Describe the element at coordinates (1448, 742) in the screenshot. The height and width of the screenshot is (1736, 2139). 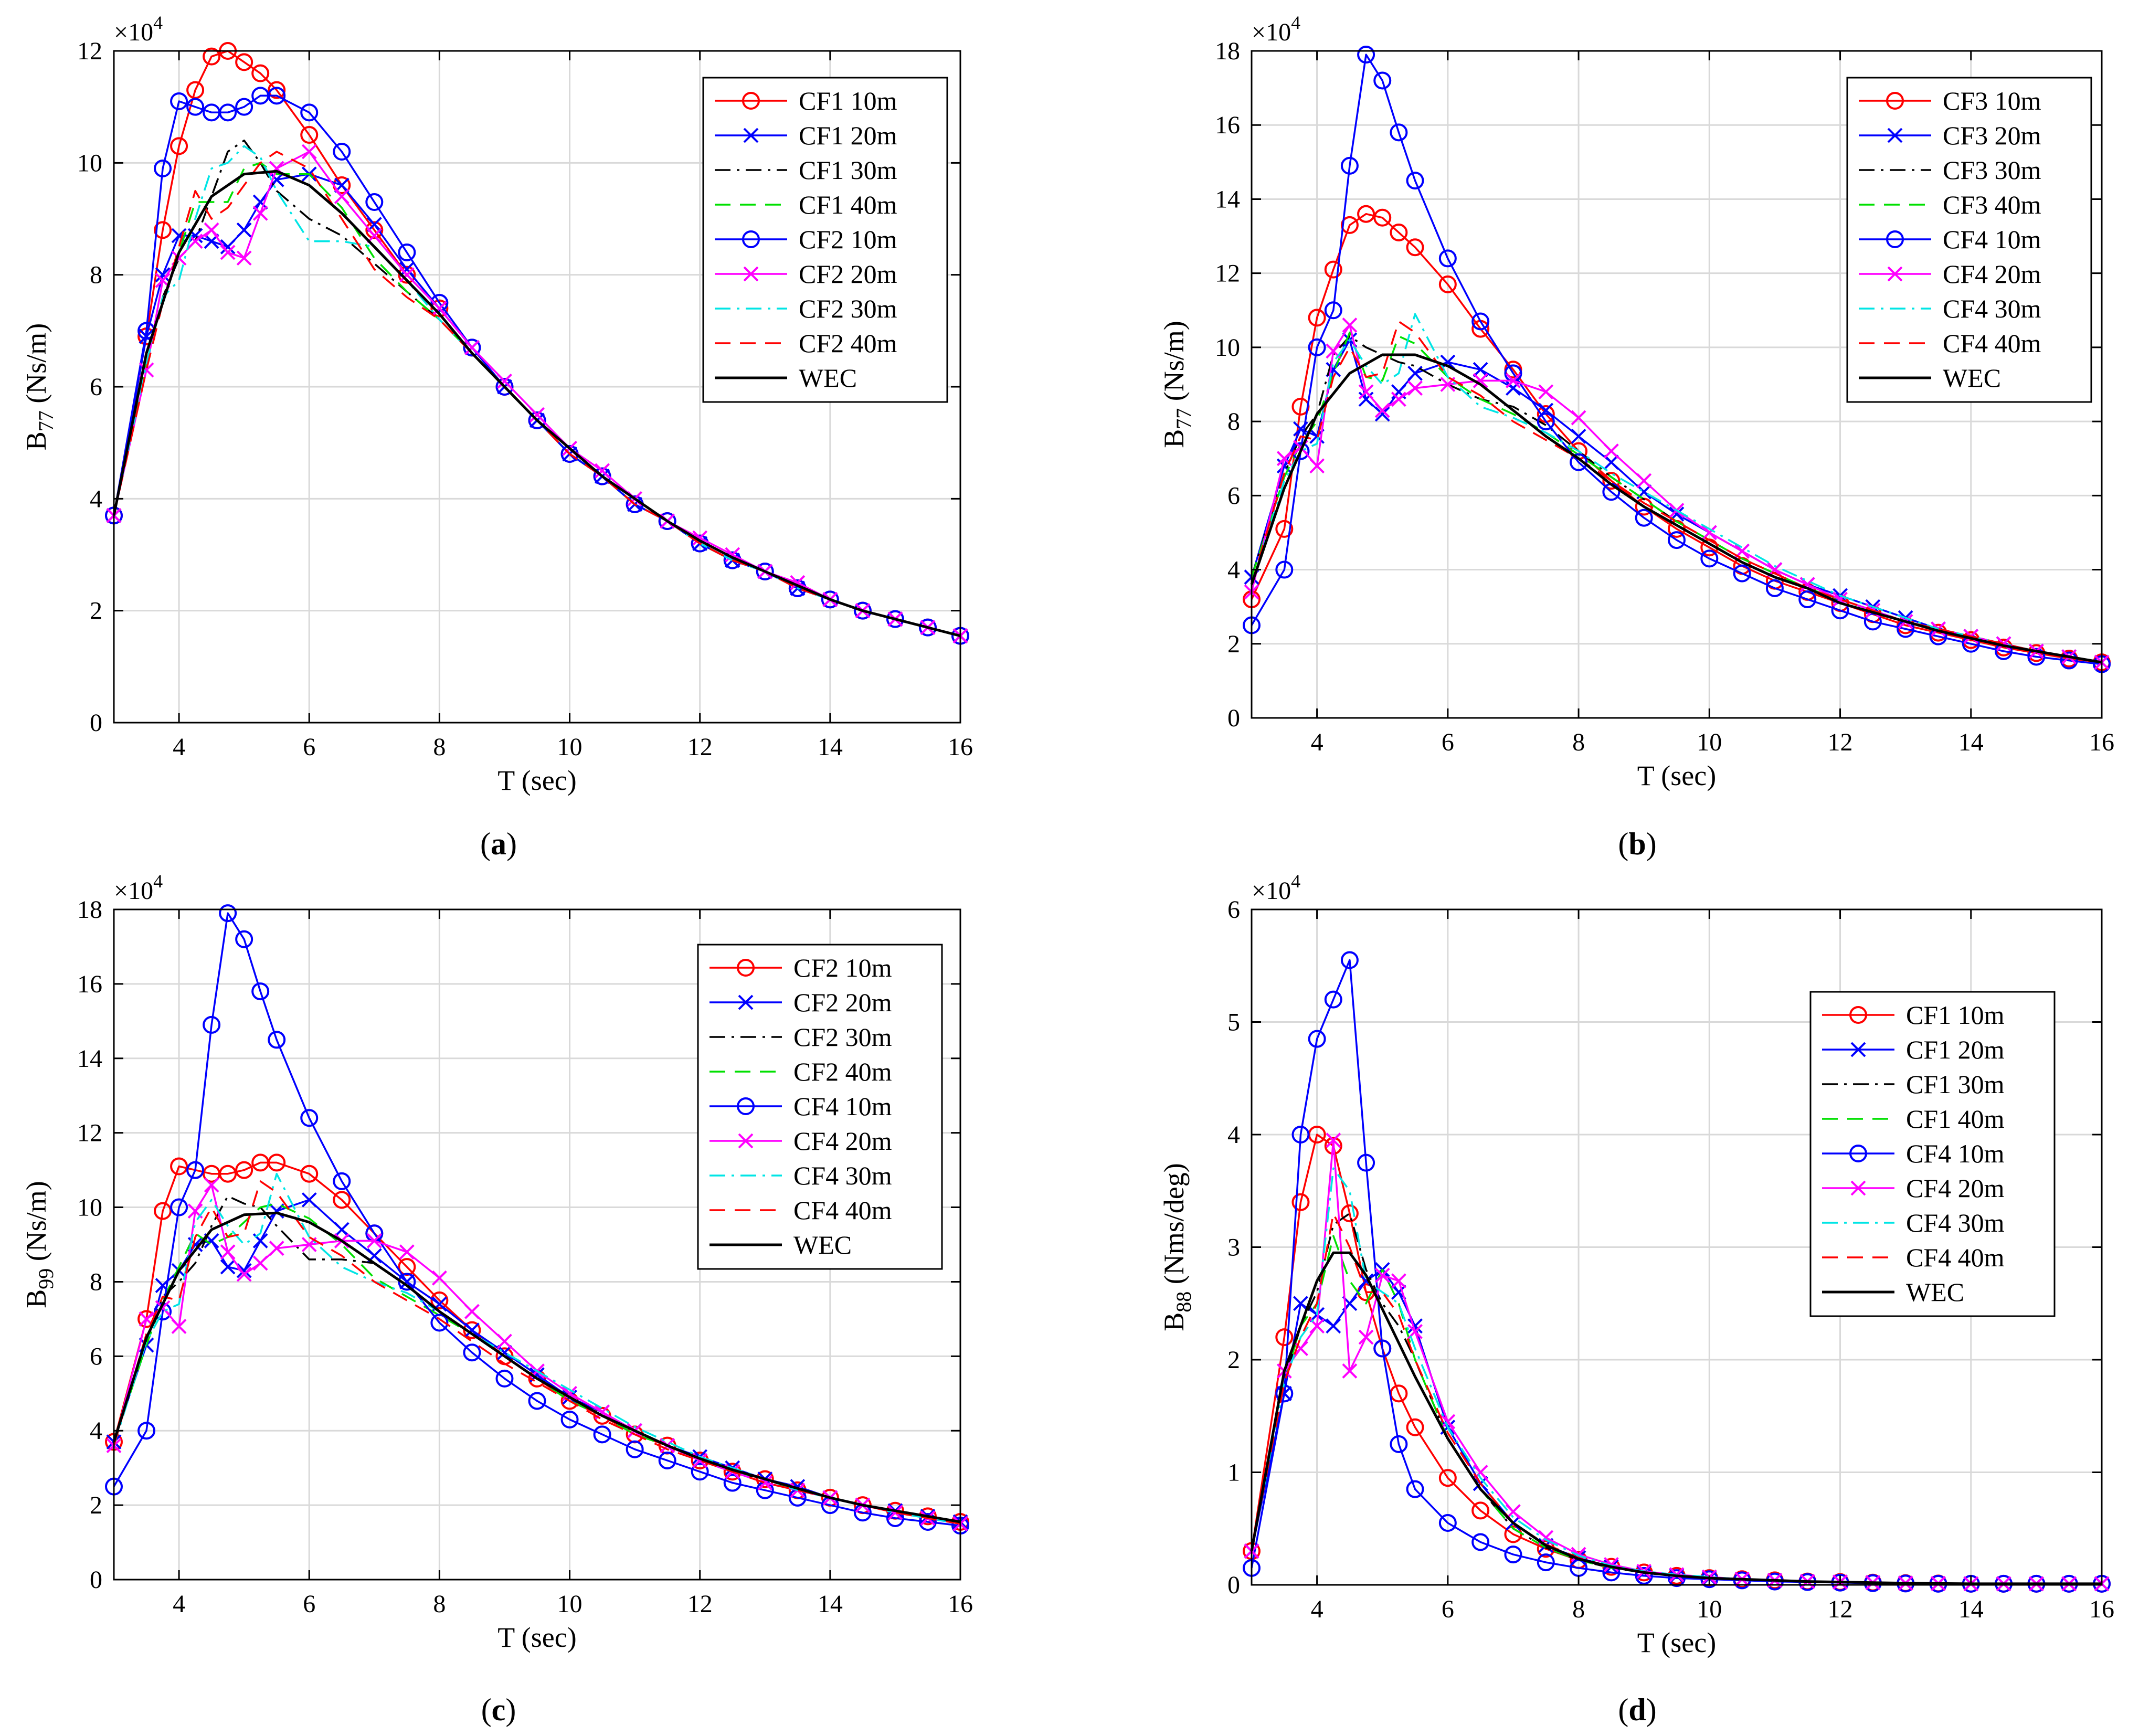
I see `x-tick-label: 6` at that location.